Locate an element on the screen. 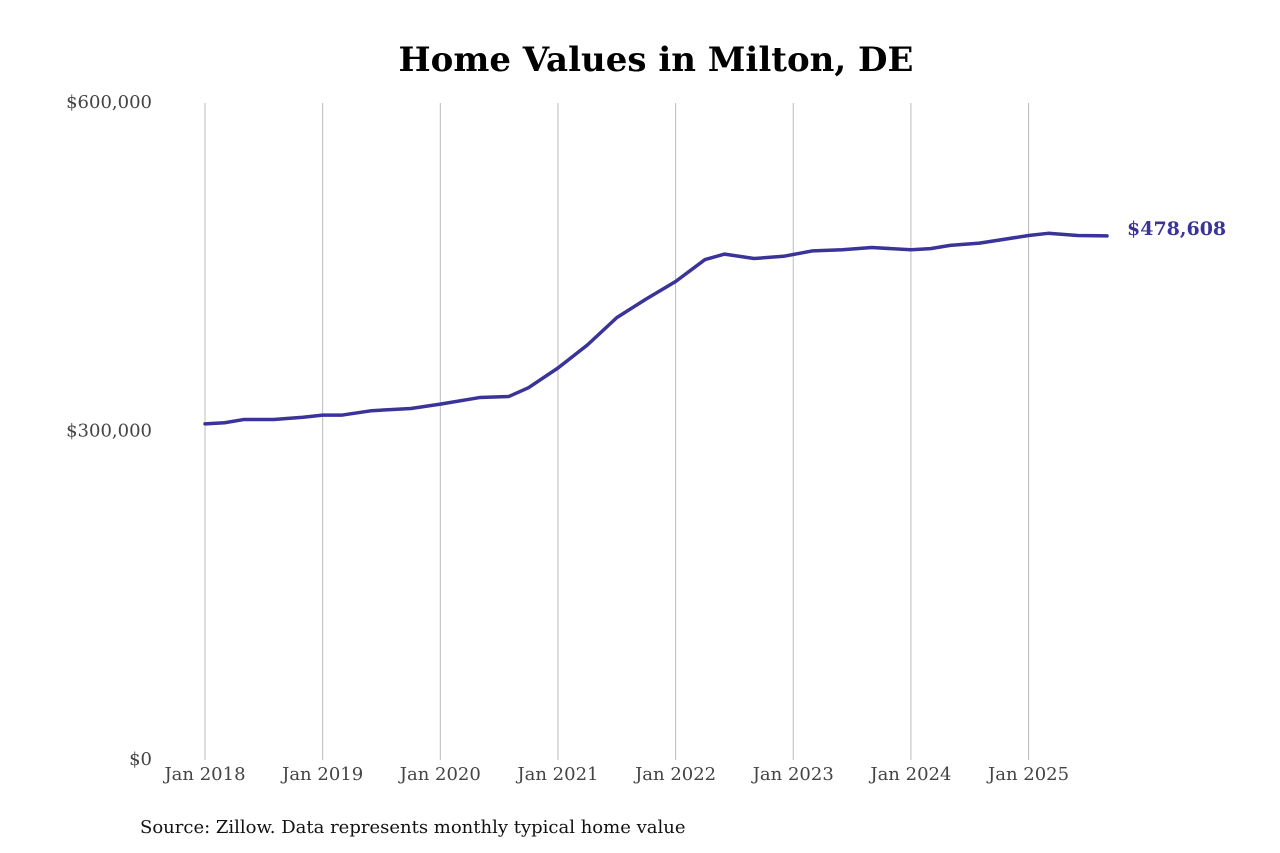 The image size is (1280, 853). x-tick-label: Jan 2019 is located at coordinates (321, 774).